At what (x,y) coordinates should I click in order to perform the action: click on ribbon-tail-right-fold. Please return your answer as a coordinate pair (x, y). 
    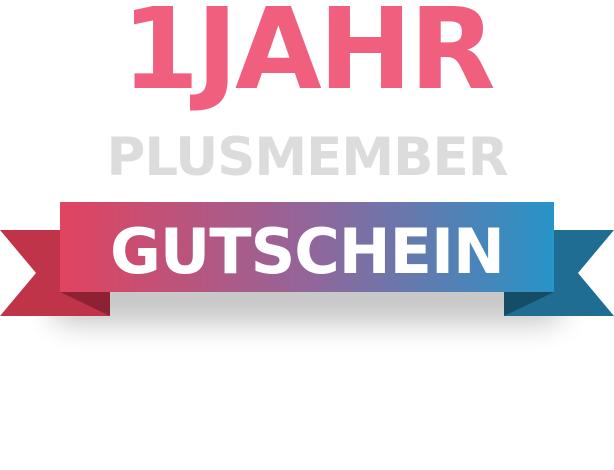
    Looking at the image, I should click on (529, 304).